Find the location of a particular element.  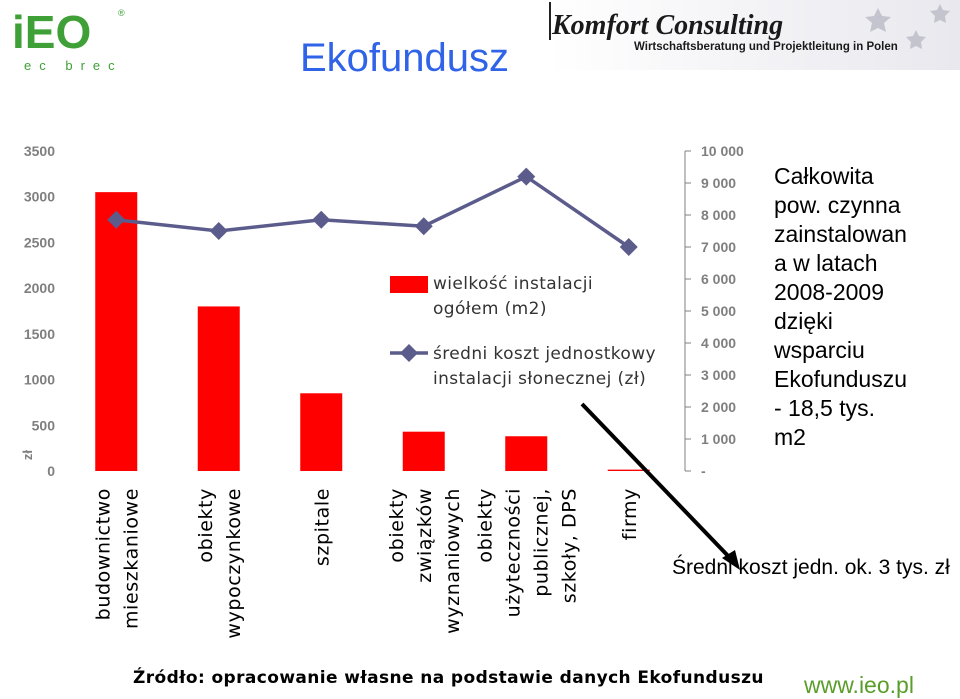

y2-tick-label: 8 000 is located at coordinates (718, 215).